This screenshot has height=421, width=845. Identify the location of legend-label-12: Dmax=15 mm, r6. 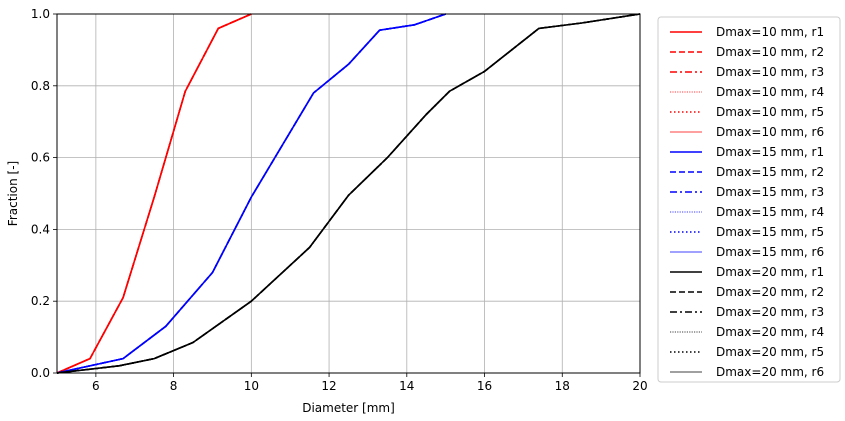
(770, 252).